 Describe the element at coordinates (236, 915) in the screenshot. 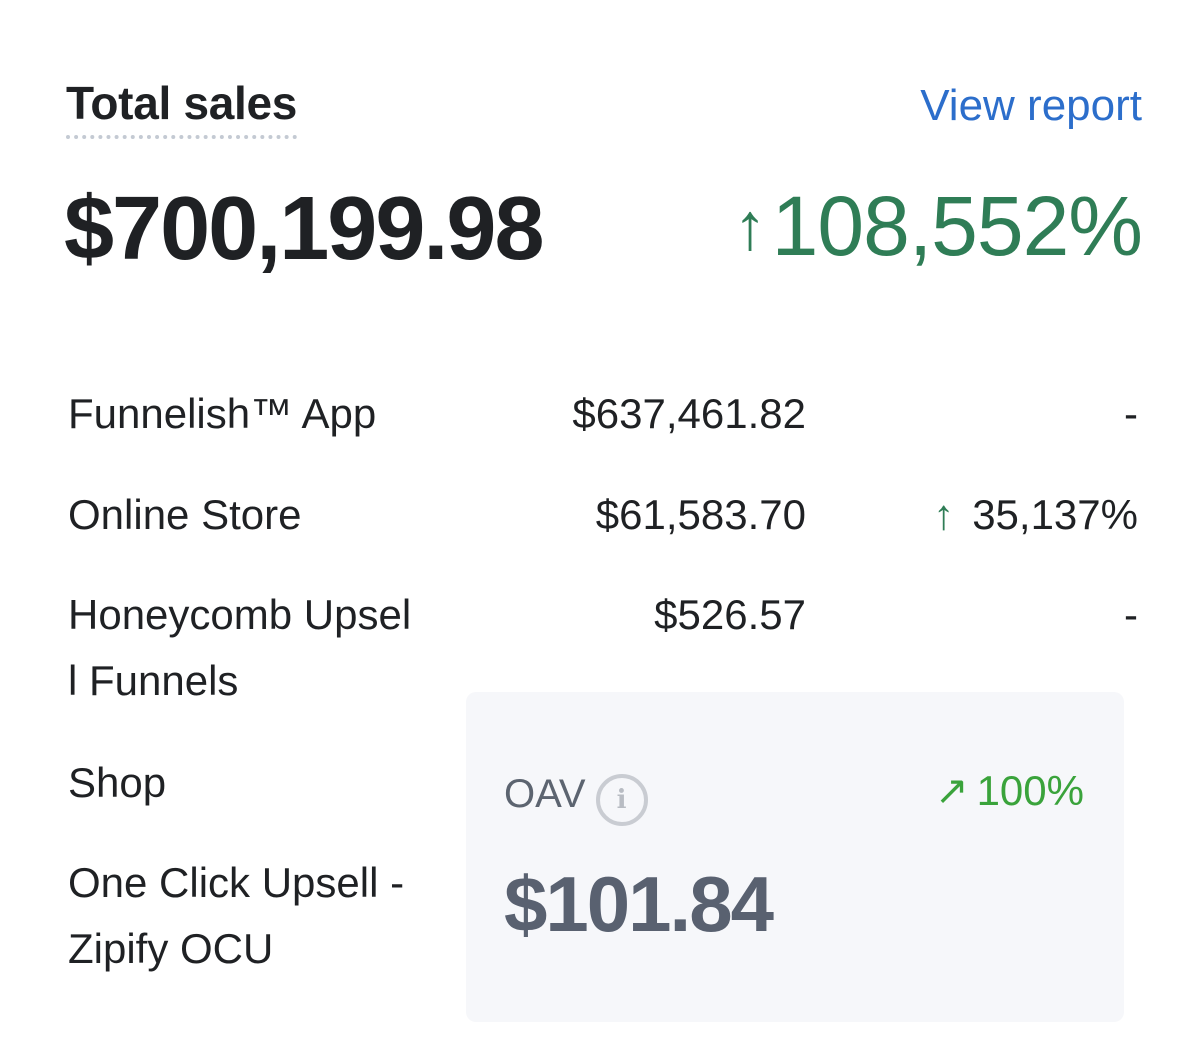

I see `channel-label: One Click Upsell - Zipify OCU` at that location.